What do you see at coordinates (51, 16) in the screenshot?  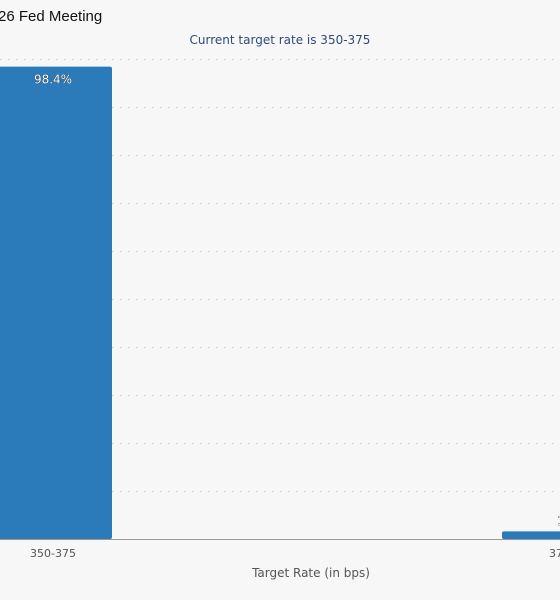 I see `chart-title: 26 Fed Meeting` at bounding box center [51, 16].